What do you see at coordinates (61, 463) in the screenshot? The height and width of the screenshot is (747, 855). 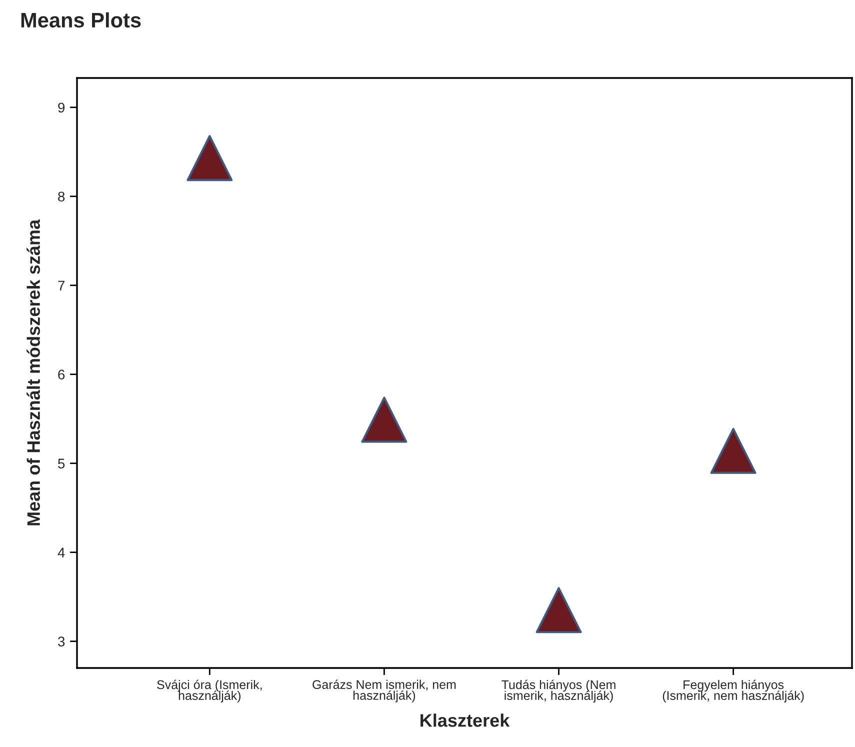 I see `y-tick-label: 5` at bounding box center [61, 463].